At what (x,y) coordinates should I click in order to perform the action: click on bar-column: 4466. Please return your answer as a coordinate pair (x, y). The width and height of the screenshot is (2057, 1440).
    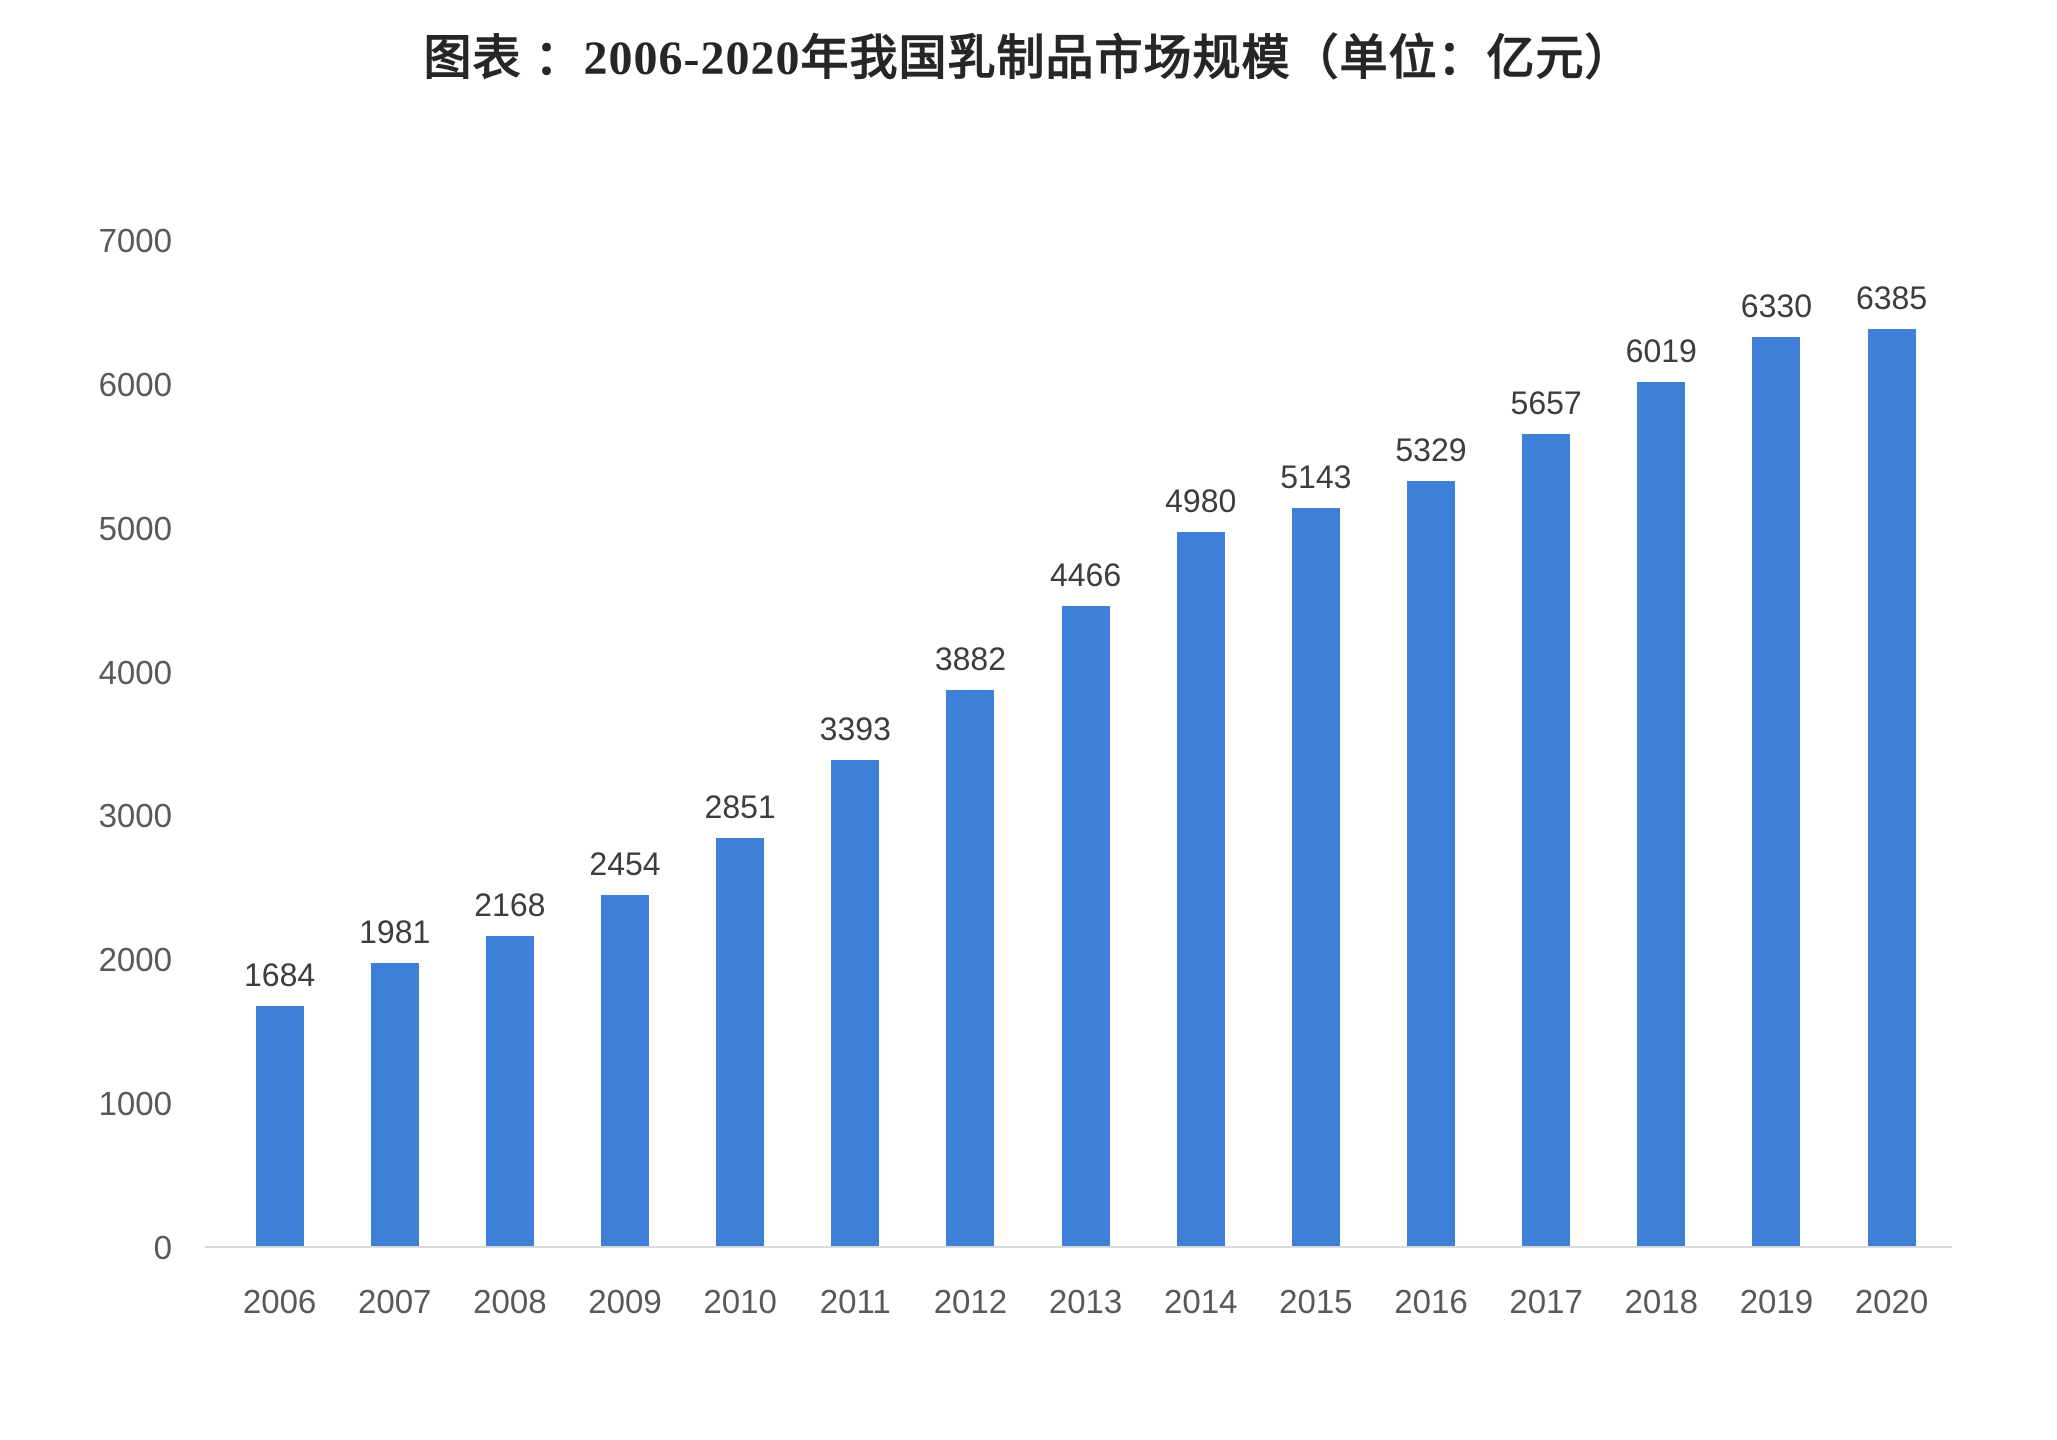
    Looking at the image, I should click on (1085, 744).